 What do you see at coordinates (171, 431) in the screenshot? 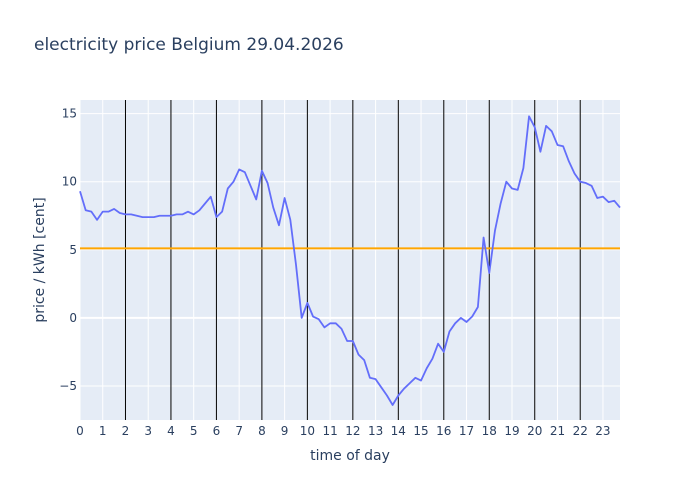
I see `x-tick-label: 4` at bounding box center [171, 431].